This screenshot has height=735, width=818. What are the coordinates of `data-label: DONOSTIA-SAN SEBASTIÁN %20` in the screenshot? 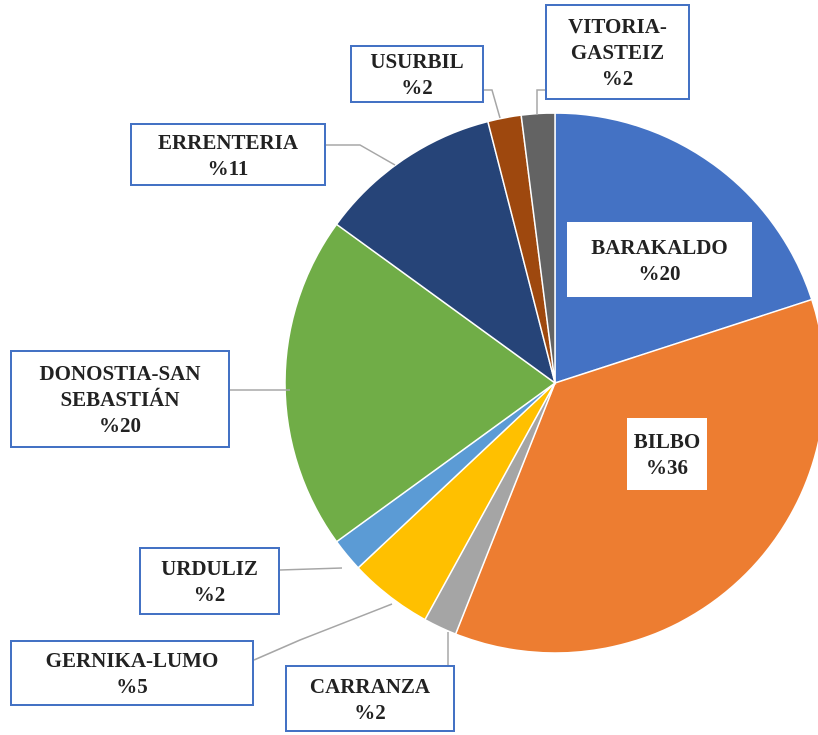 It's located at (120, 399).